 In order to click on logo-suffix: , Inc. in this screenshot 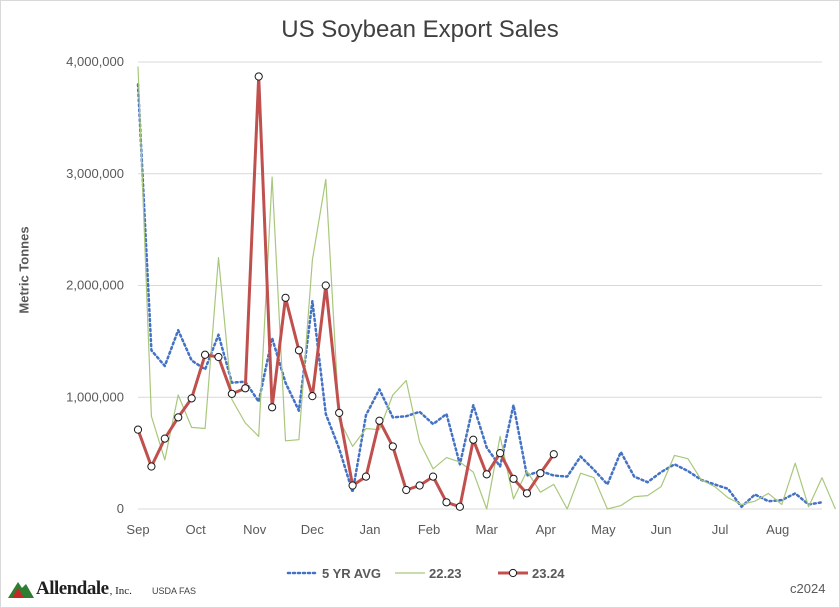, I will do `click(120, 591)`.